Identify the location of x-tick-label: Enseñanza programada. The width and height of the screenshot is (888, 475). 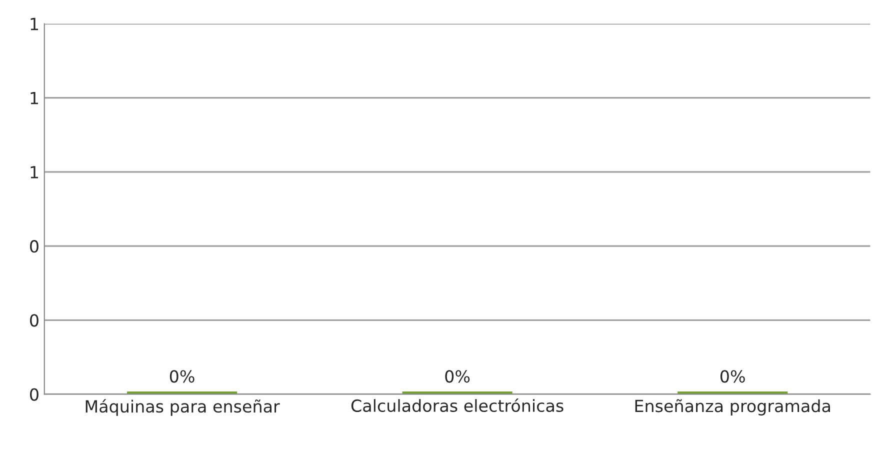
(732, 407).